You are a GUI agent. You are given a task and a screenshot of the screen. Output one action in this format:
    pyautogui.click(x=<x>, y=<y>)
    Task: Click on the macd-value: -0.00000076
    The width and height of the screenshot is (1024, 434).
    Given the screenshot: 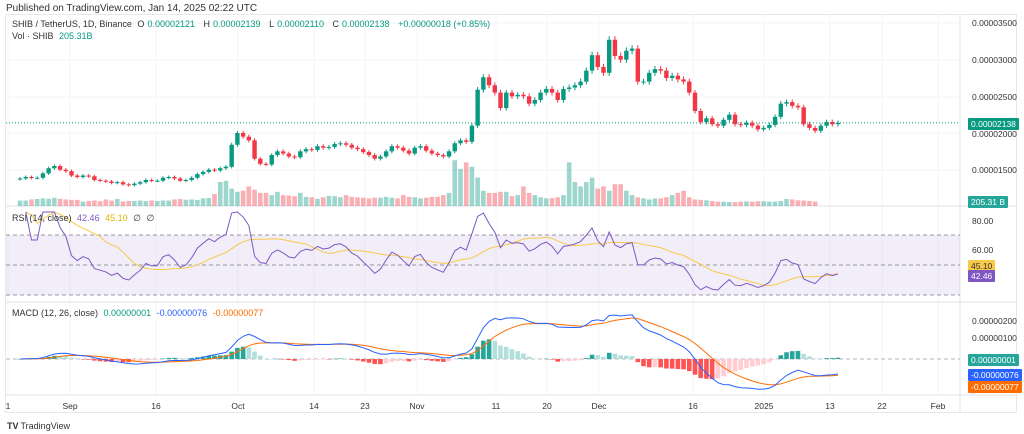 What is the action you would take?
    pyautogui.click(x=182, y=313)
    